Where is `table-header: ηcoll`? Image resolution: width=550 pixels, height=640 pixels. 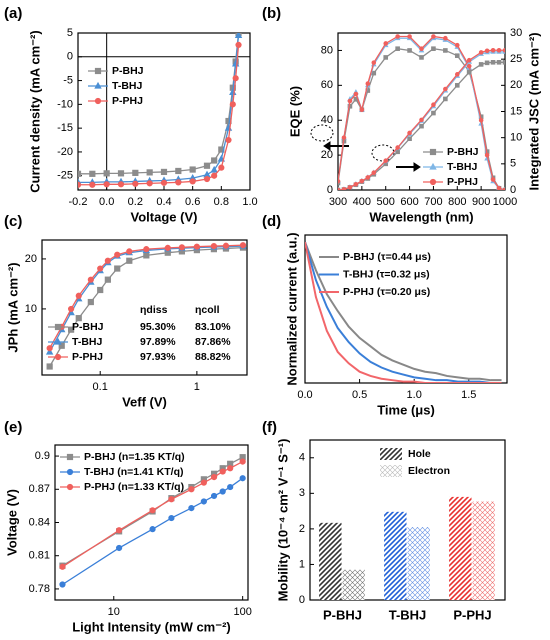
table-header: ηcoll is located at coordinates (207, 310).